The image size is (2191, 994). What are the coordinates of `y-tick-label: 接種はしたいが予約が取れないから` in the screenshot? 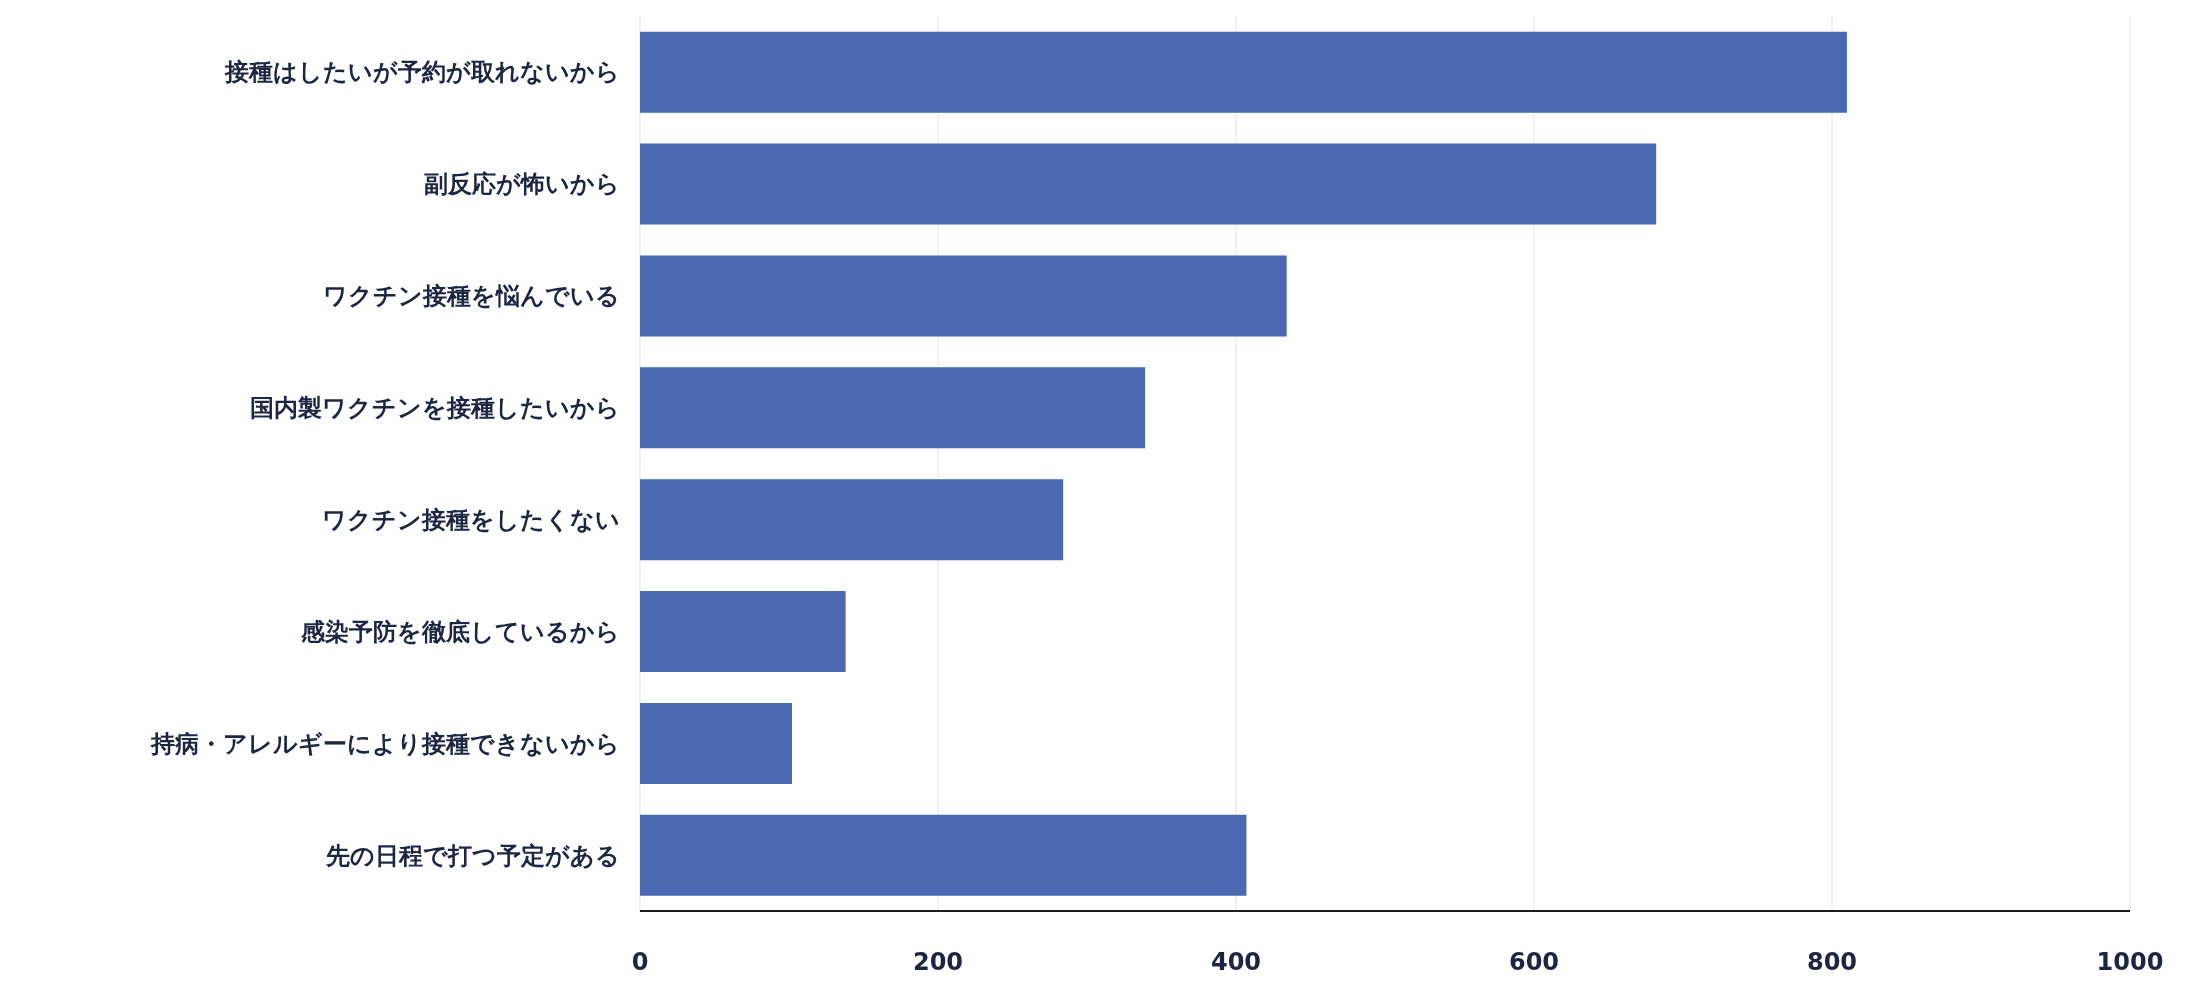 It's located at (422, 72).